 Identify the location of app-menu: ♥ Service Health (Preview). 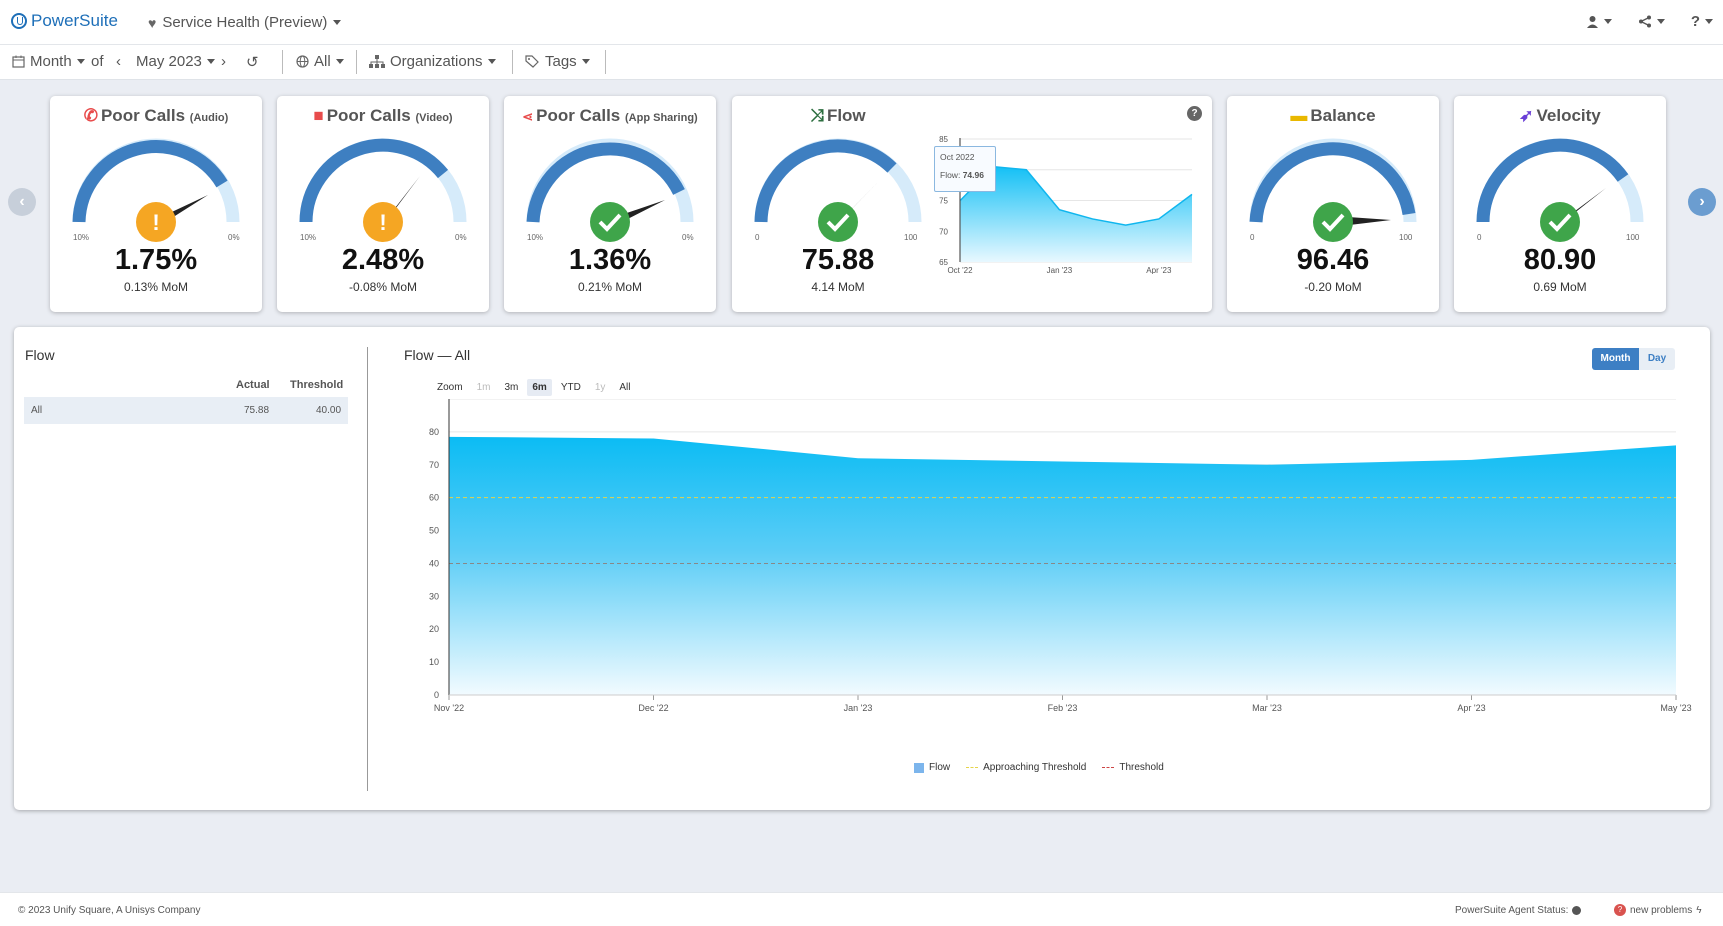
(245, 22).